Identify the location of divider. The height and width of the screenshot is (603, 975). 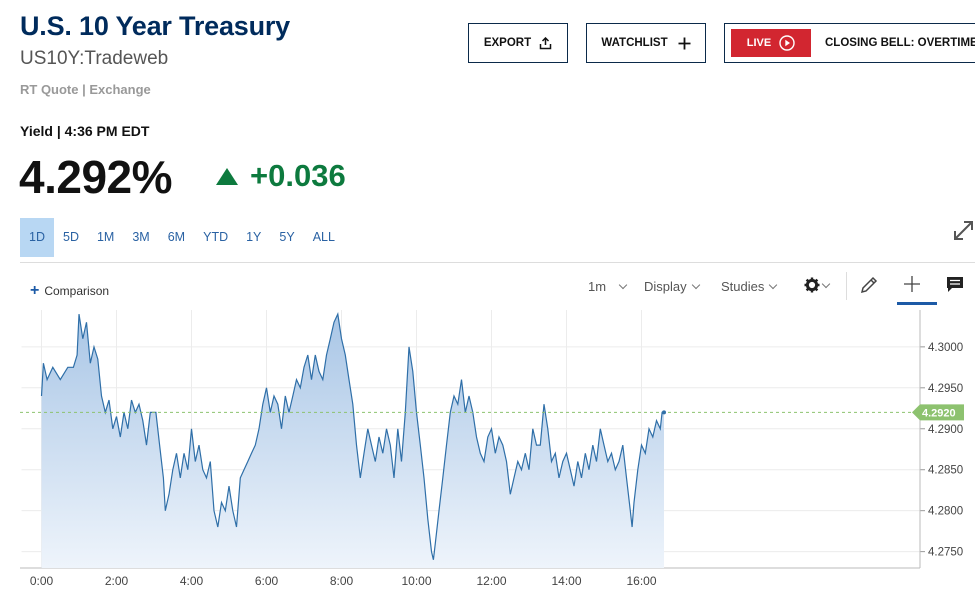
(497, 262).